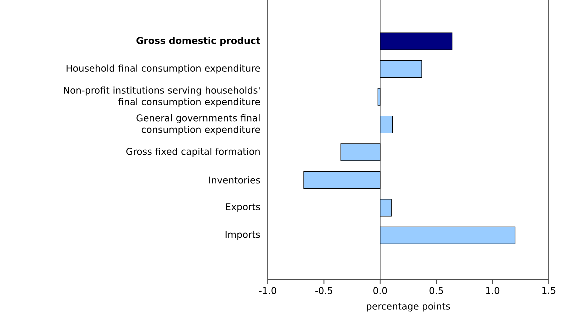  Describe the element at coordinates (235, 180) in the screenshot. I see `y-tick-label: Inventories` at that location.